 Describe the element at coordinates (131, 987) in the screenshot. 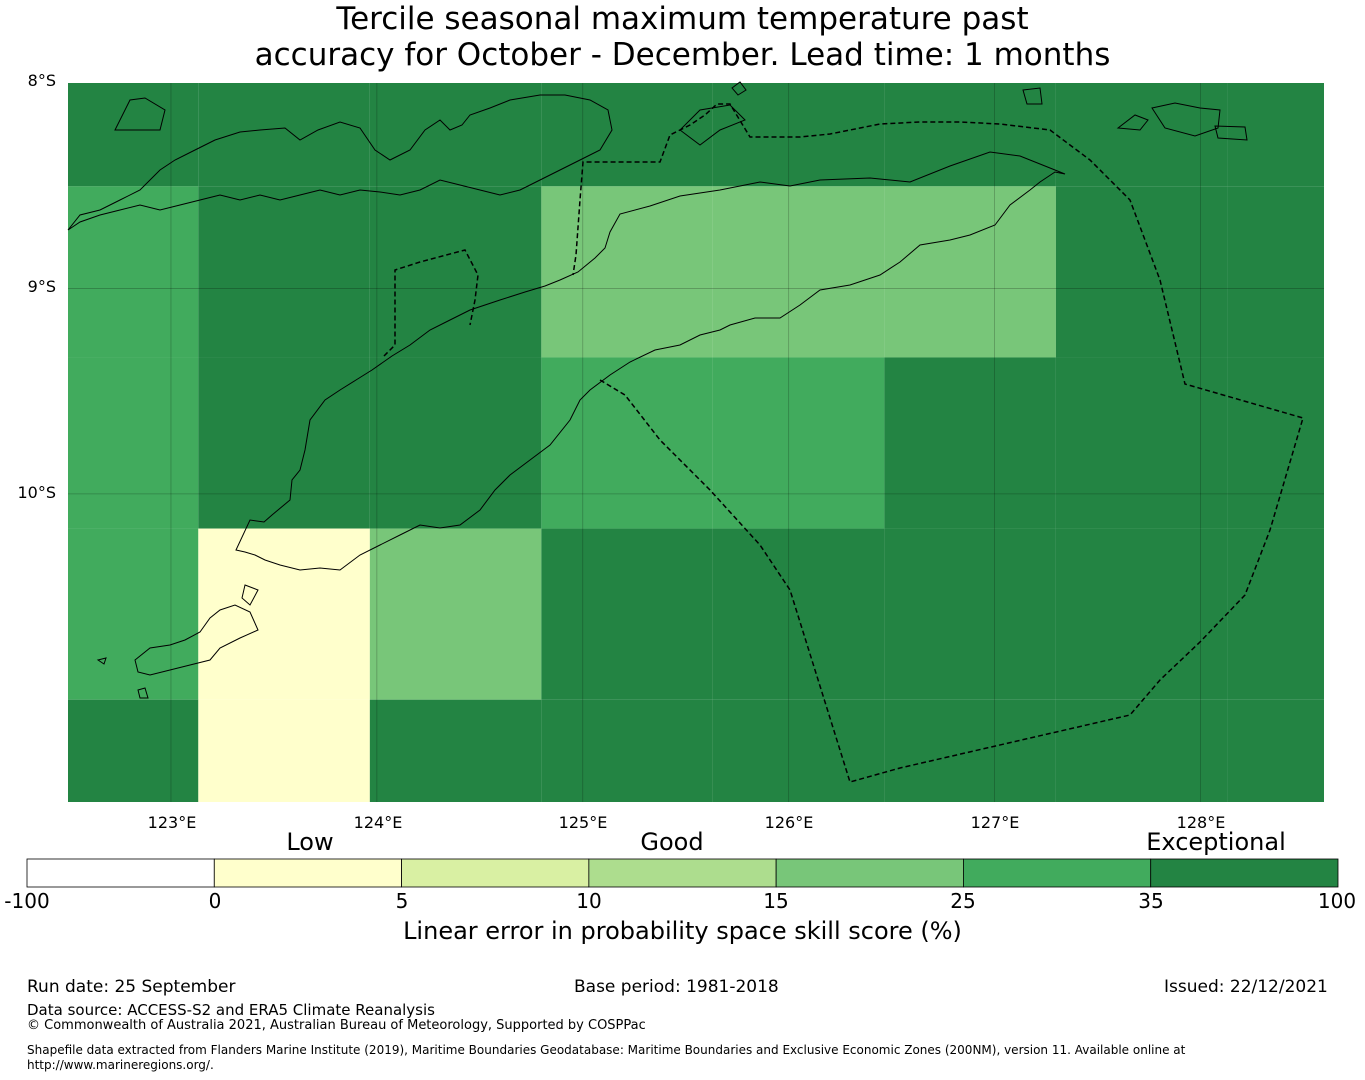

I see `run-date: Run date: 25 September` at that location.